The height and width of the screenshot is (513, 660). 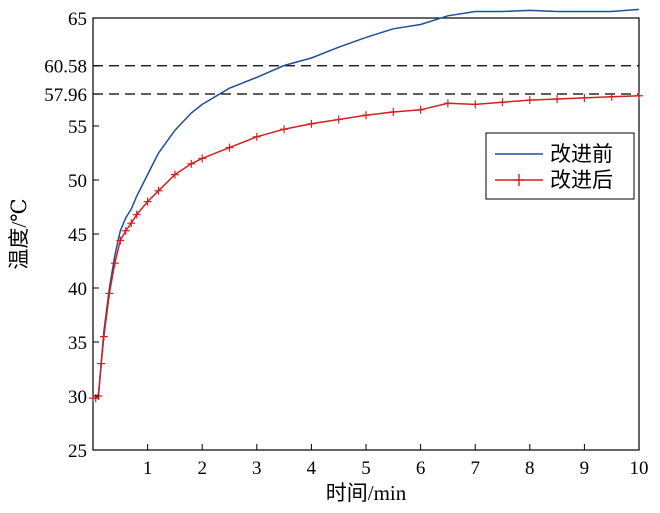 What do you see at coordinates (77, 397) in the screenshot?
I see `y-tick-label: 30` at bounding box center [77, 397].